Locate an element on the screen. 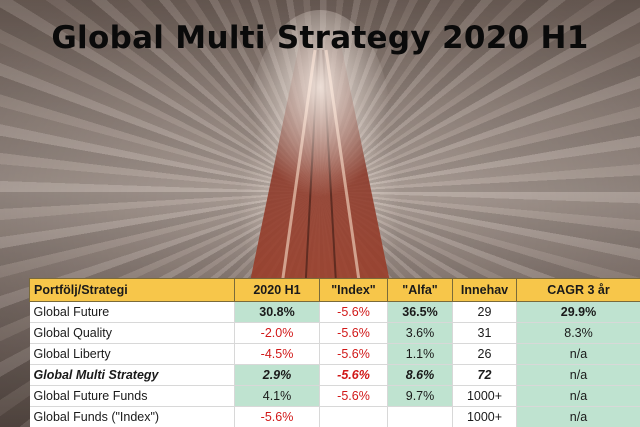 The image size is (640, 427). table-row: Global Quality -2.0% -5.6% 3.6% 31 8.3% is located at coordinates (334, 333).